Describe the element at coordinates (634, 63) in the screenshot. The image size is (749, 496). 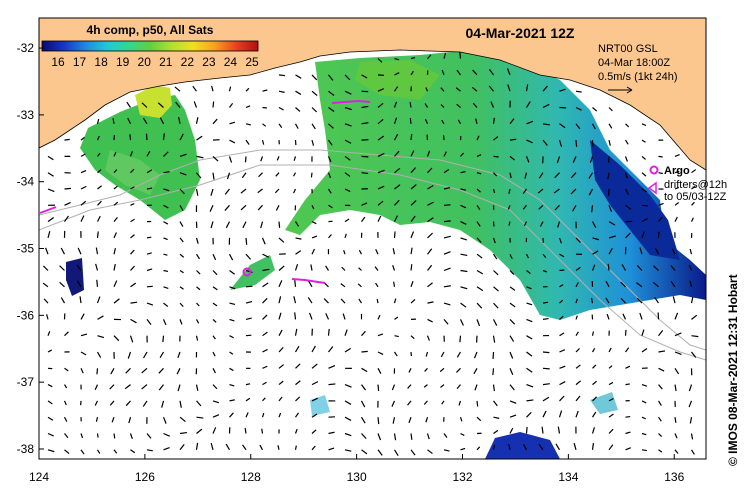
I see `current-info-line2: 04-Mar 18:00Z` at that location.